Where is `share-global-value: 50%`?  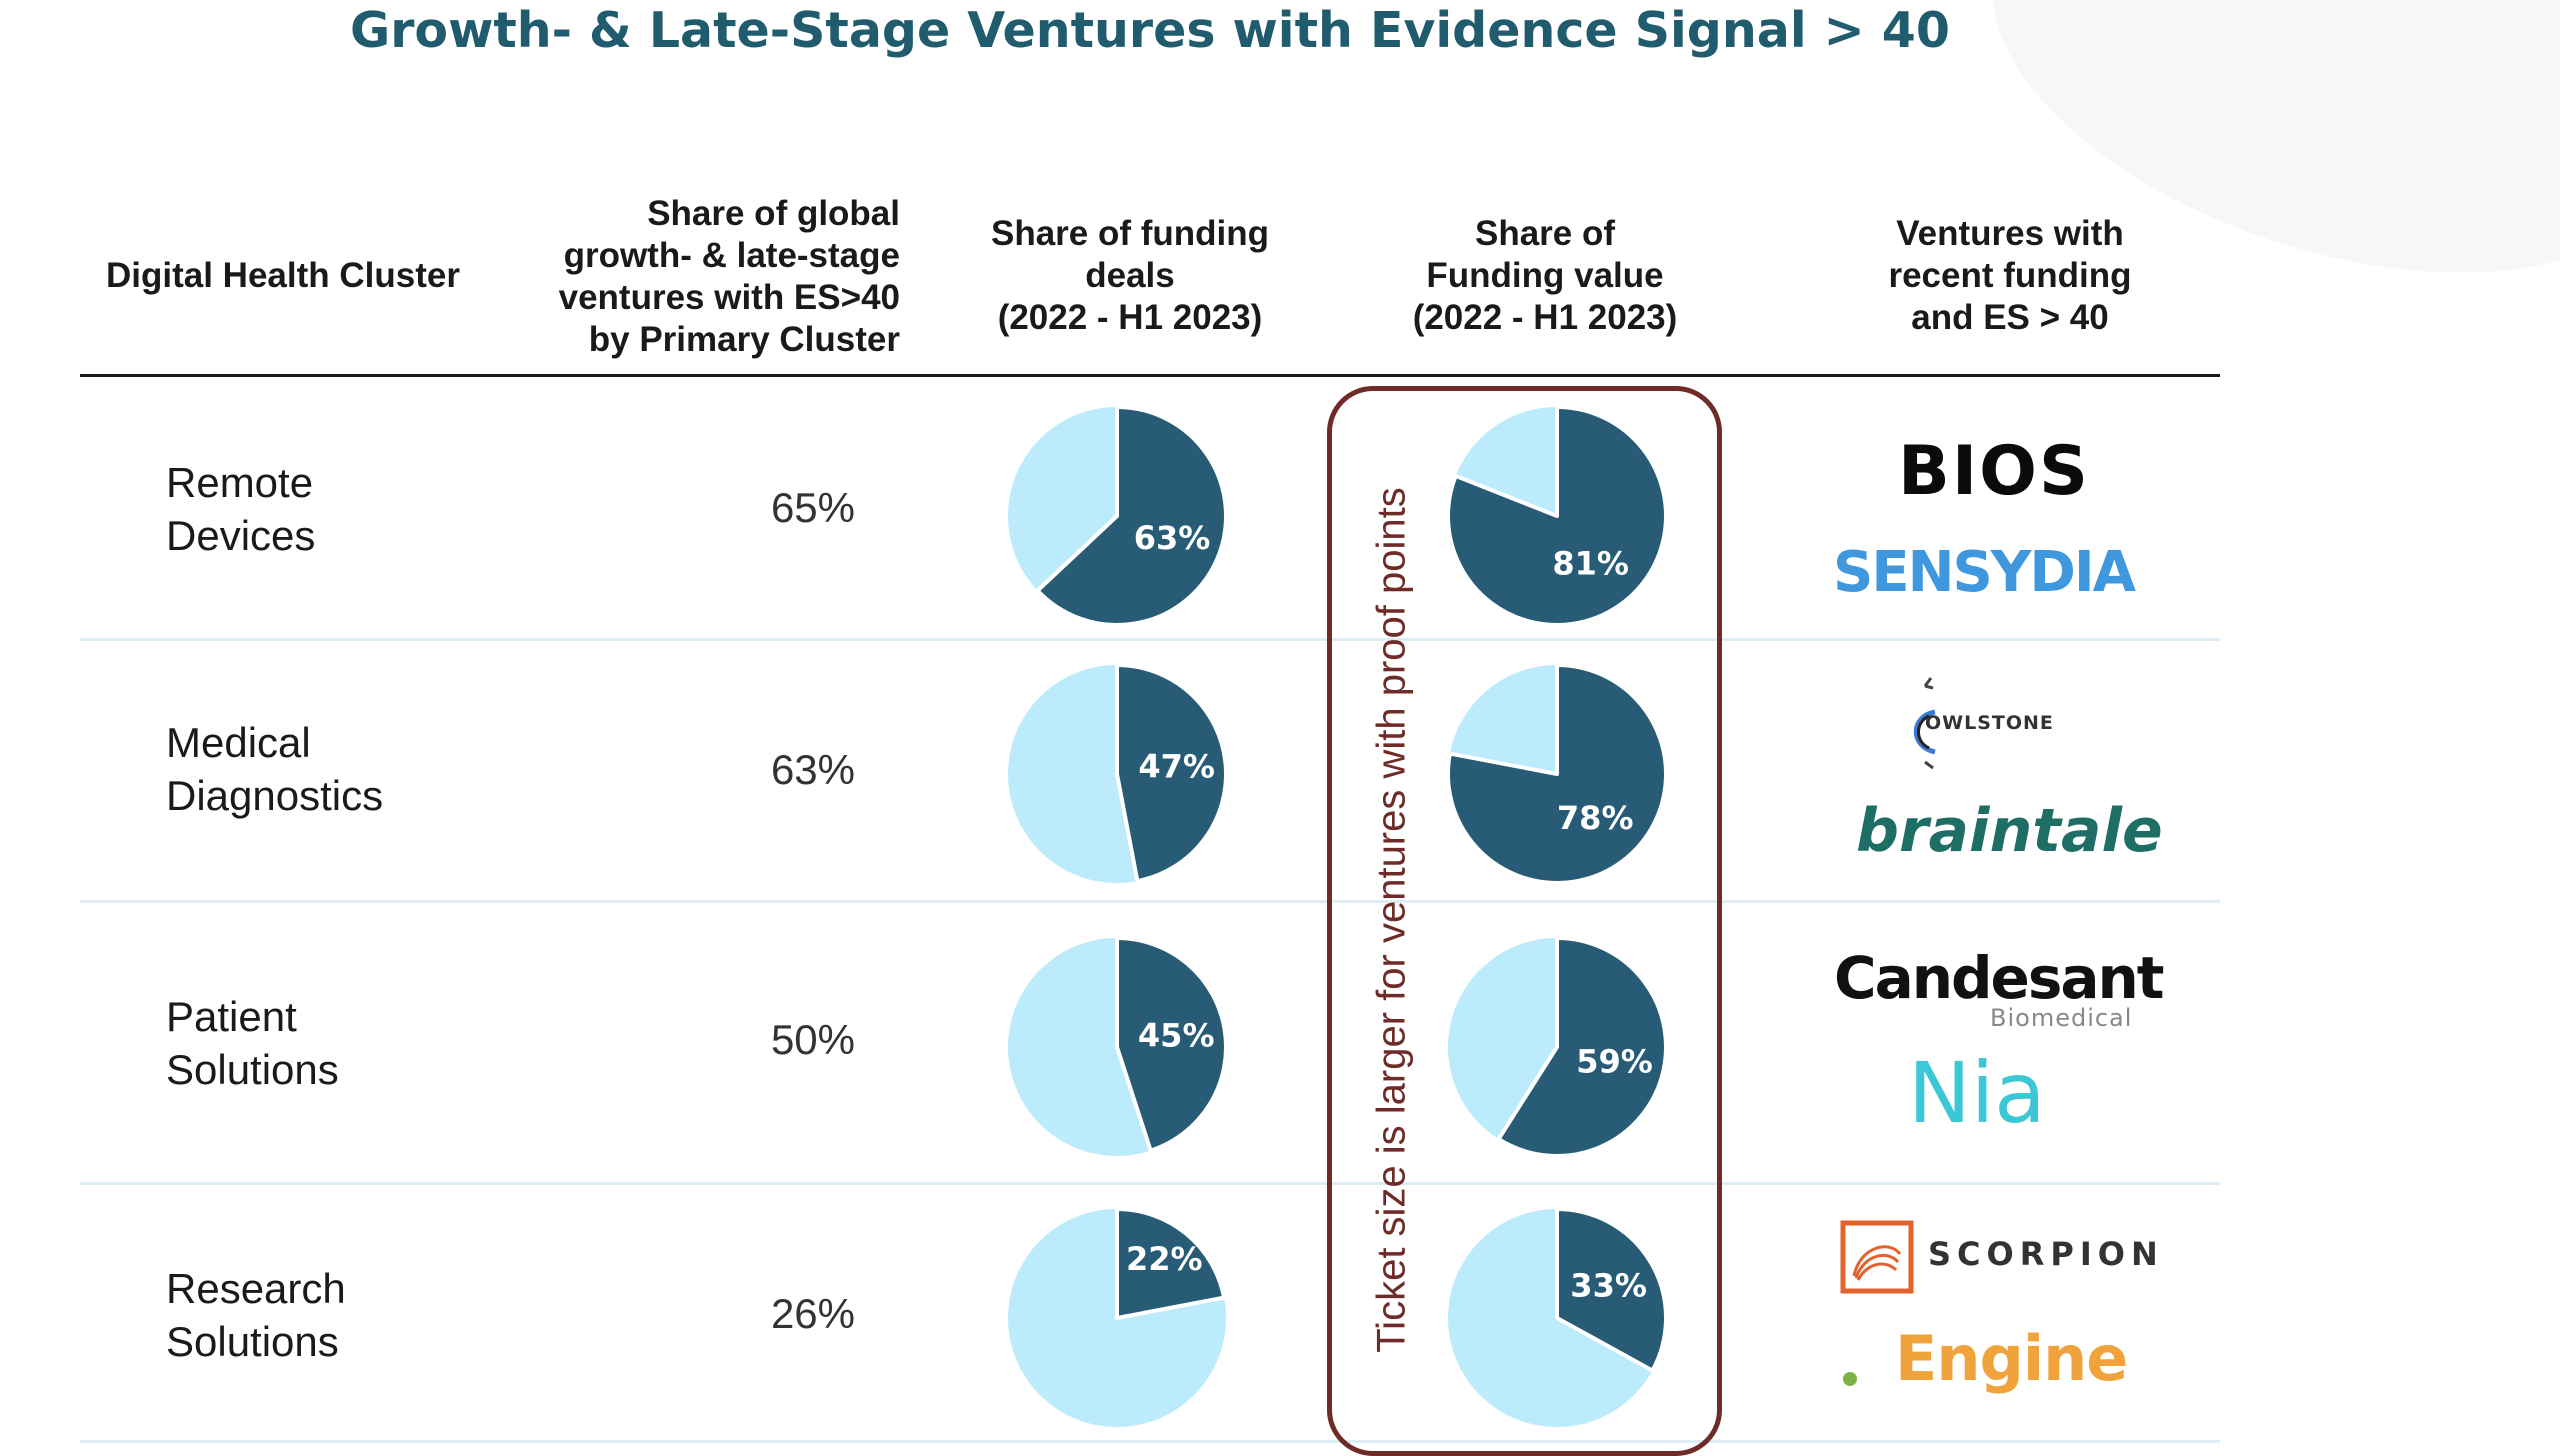
share-global-value: 50% is located at coordinates (812, 1039).